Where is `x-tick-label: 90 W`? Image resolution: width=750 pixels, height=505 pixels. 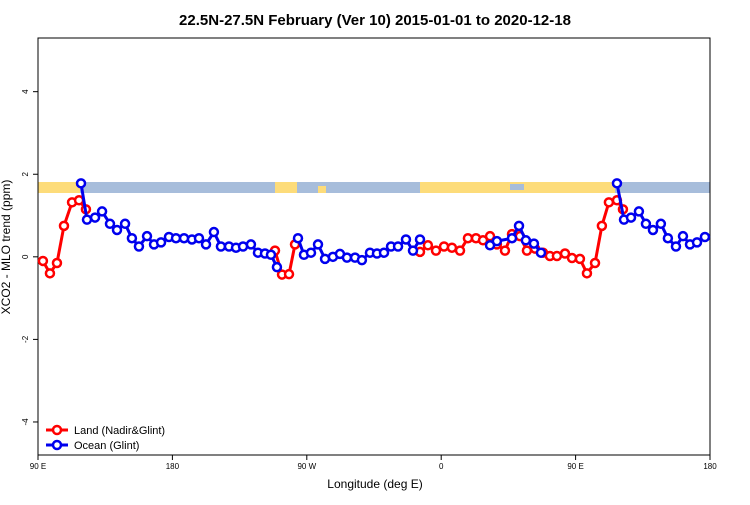
x-tick-label: 90 W is located at coordinates (306, 466).